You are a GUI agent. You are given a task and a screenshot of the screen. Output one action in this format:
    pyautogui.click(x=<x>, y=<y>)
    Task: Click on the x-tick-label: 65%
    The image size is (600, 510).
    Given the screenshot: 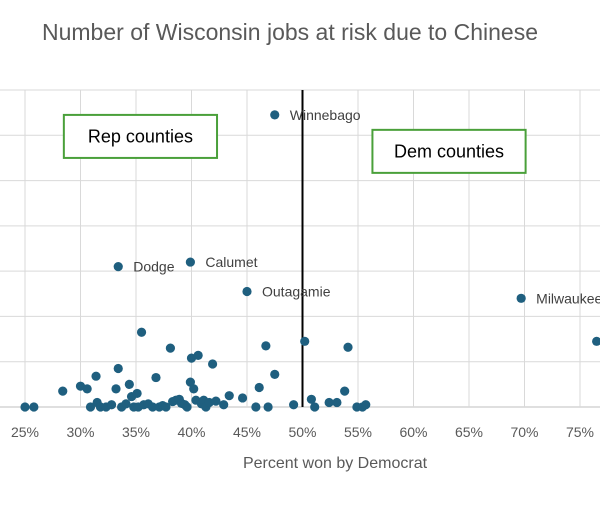 What is the action you would take?
    pyautogui.click(x=469, y=432)
    